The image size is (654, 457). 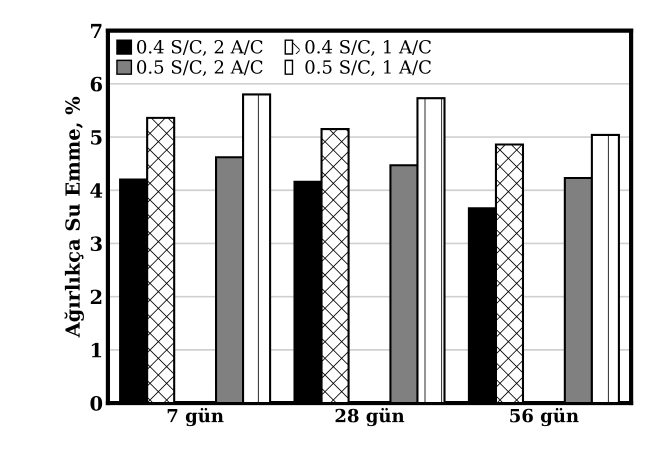 I want to click on legend-label: 0.5 S/C, 1 A/C, so click(x=368, y=68).